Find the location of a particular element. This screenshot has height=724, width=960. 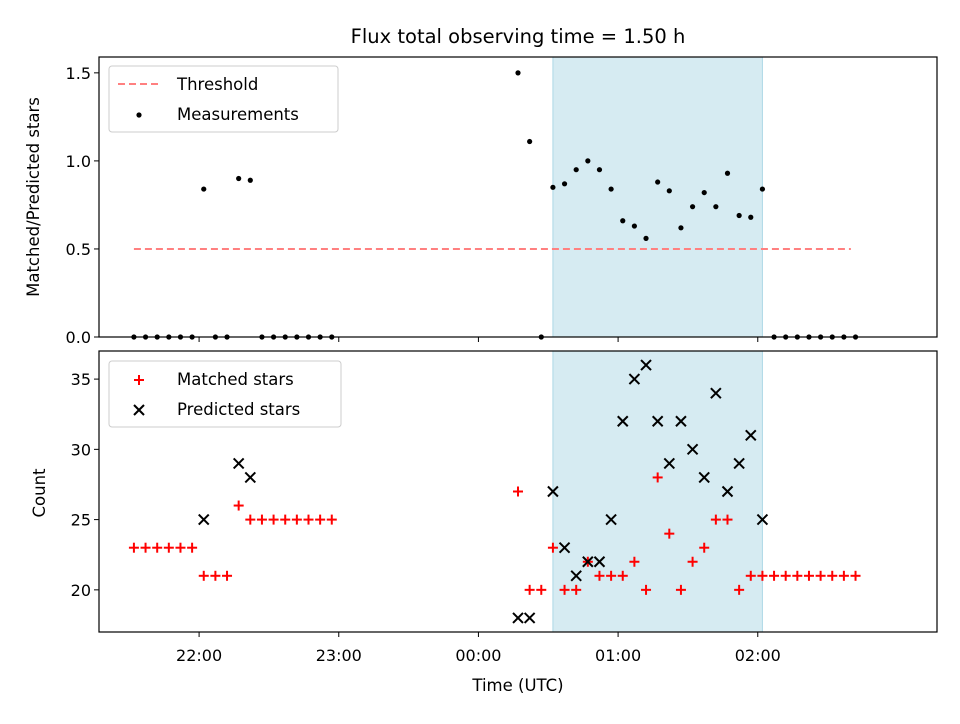

top-legend-frame is located at coordinates (223, 99).